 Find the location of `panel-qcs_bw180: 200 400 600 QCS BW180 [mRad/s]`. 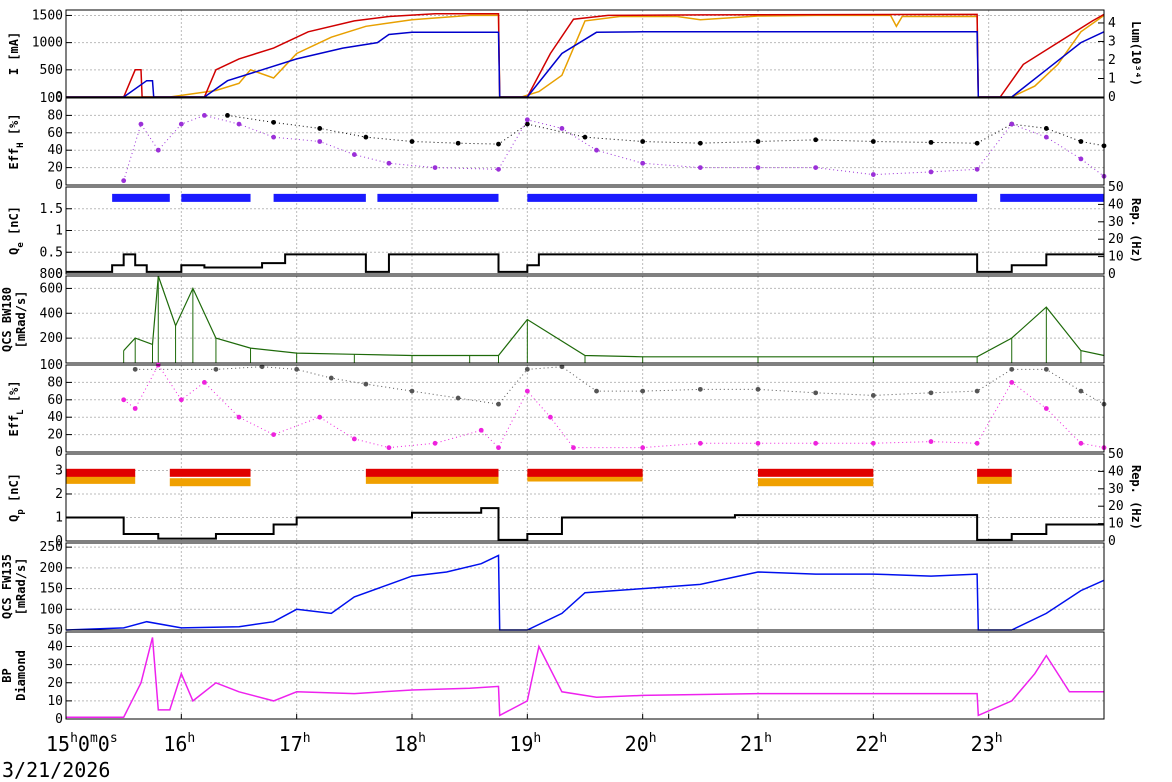

panel-qcs_bw180: 200 400 600 QCS BW180 [mRad/s] is located at coordinates (552, 319).